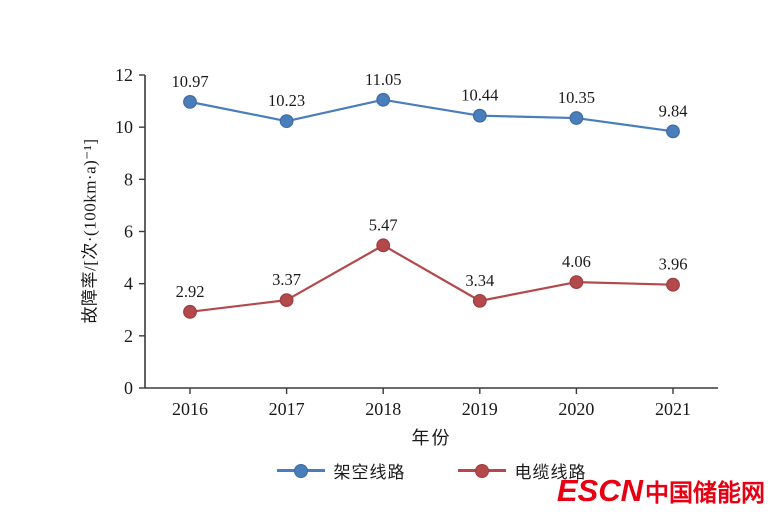 The image size is (775, 519). What do you see at coordinates (383, 224) in the screenshot?
I see `data-label-1-2: 5.47` at bounding box center [383, 224].